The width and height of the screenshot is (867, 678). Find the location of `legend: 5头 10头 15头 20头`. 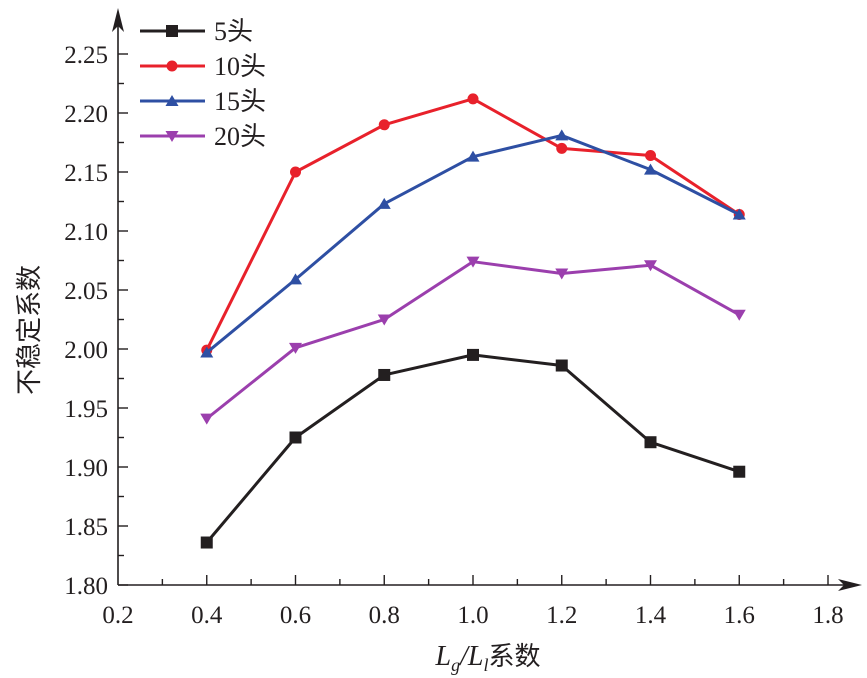

legend: 5头 10头 15头 20头 is located at coordinates (203, 84).